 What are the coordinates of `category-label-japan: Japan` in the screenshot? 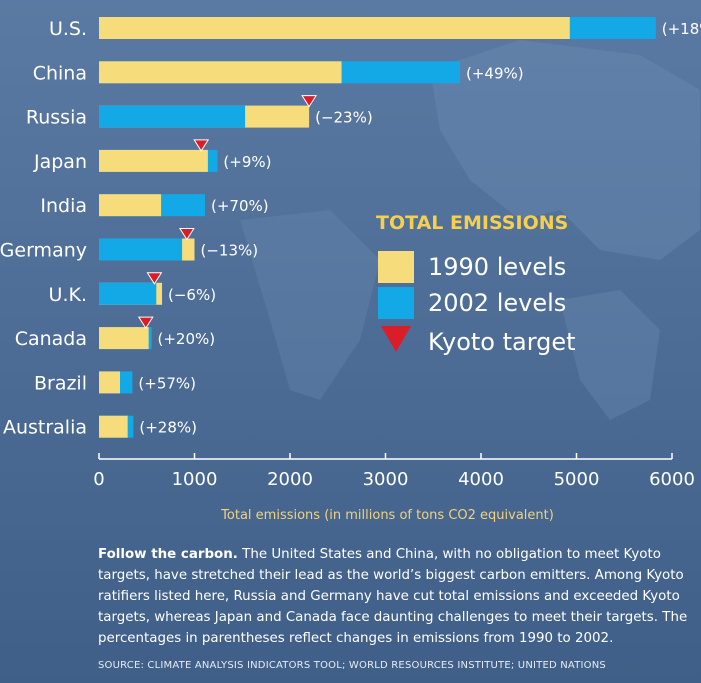 It's located at (60, 162).